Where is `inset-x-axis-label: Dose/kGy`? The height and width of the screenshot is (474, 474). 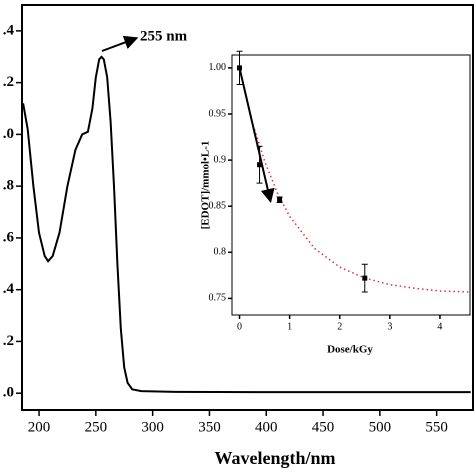
inset-x-axis-label: Dose/kGy is located at coordinates (350, 350).